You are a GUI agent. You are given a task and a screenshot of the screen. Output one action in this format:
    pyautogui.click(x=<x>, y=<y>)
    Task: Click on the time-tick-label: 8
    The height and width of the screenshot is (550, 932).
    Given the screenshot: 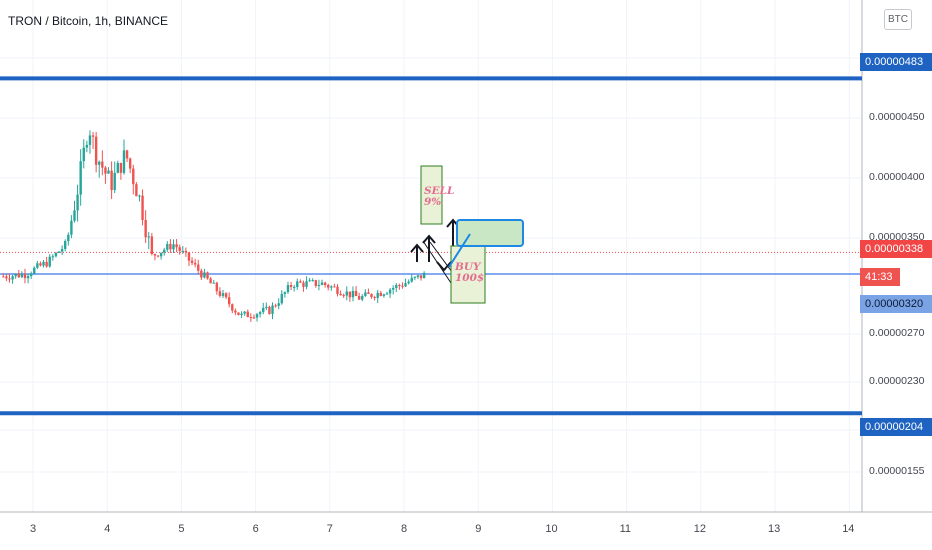 What is the action you would take?
    pyautogui.click(x=404, y=529)
    